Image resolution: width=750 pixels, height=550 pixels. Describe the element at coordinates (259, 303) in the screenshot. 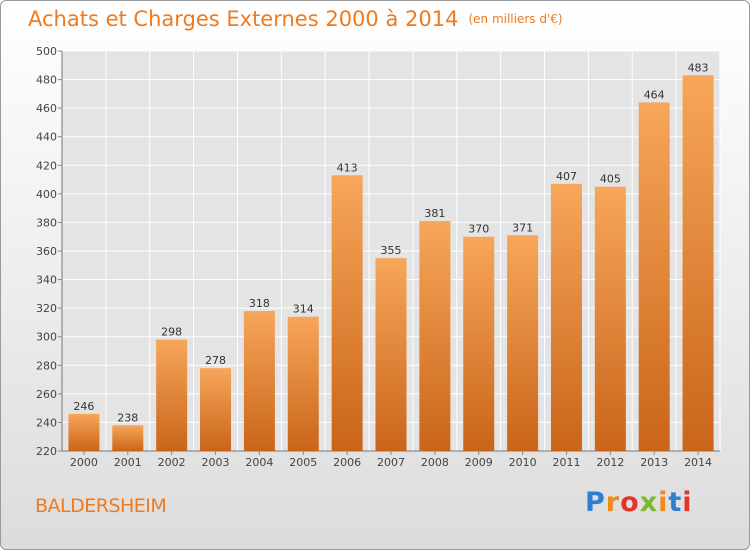

I see `value-label-2004: 318` at that location.